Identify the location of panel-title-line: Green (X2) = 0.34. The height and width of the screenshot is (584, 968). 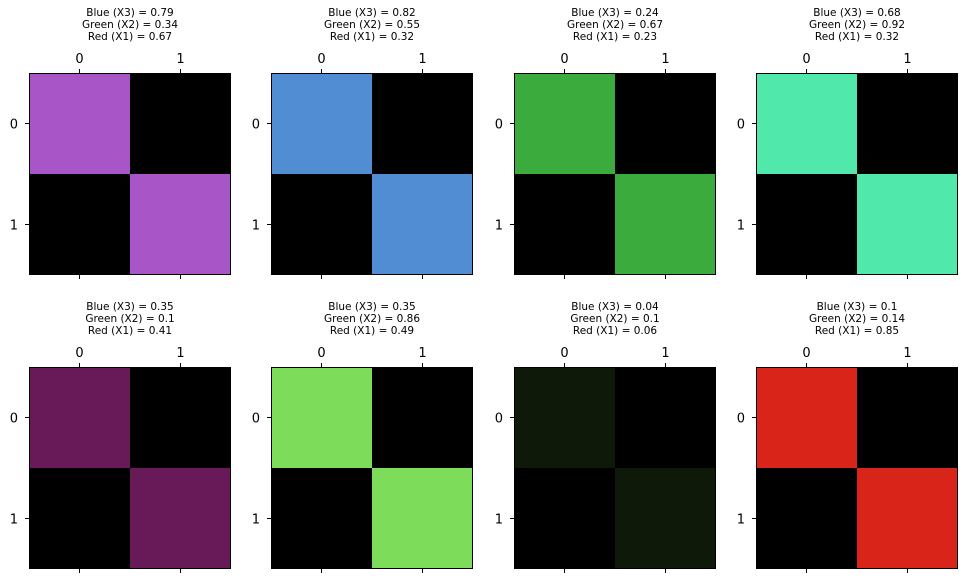
(130, 25).